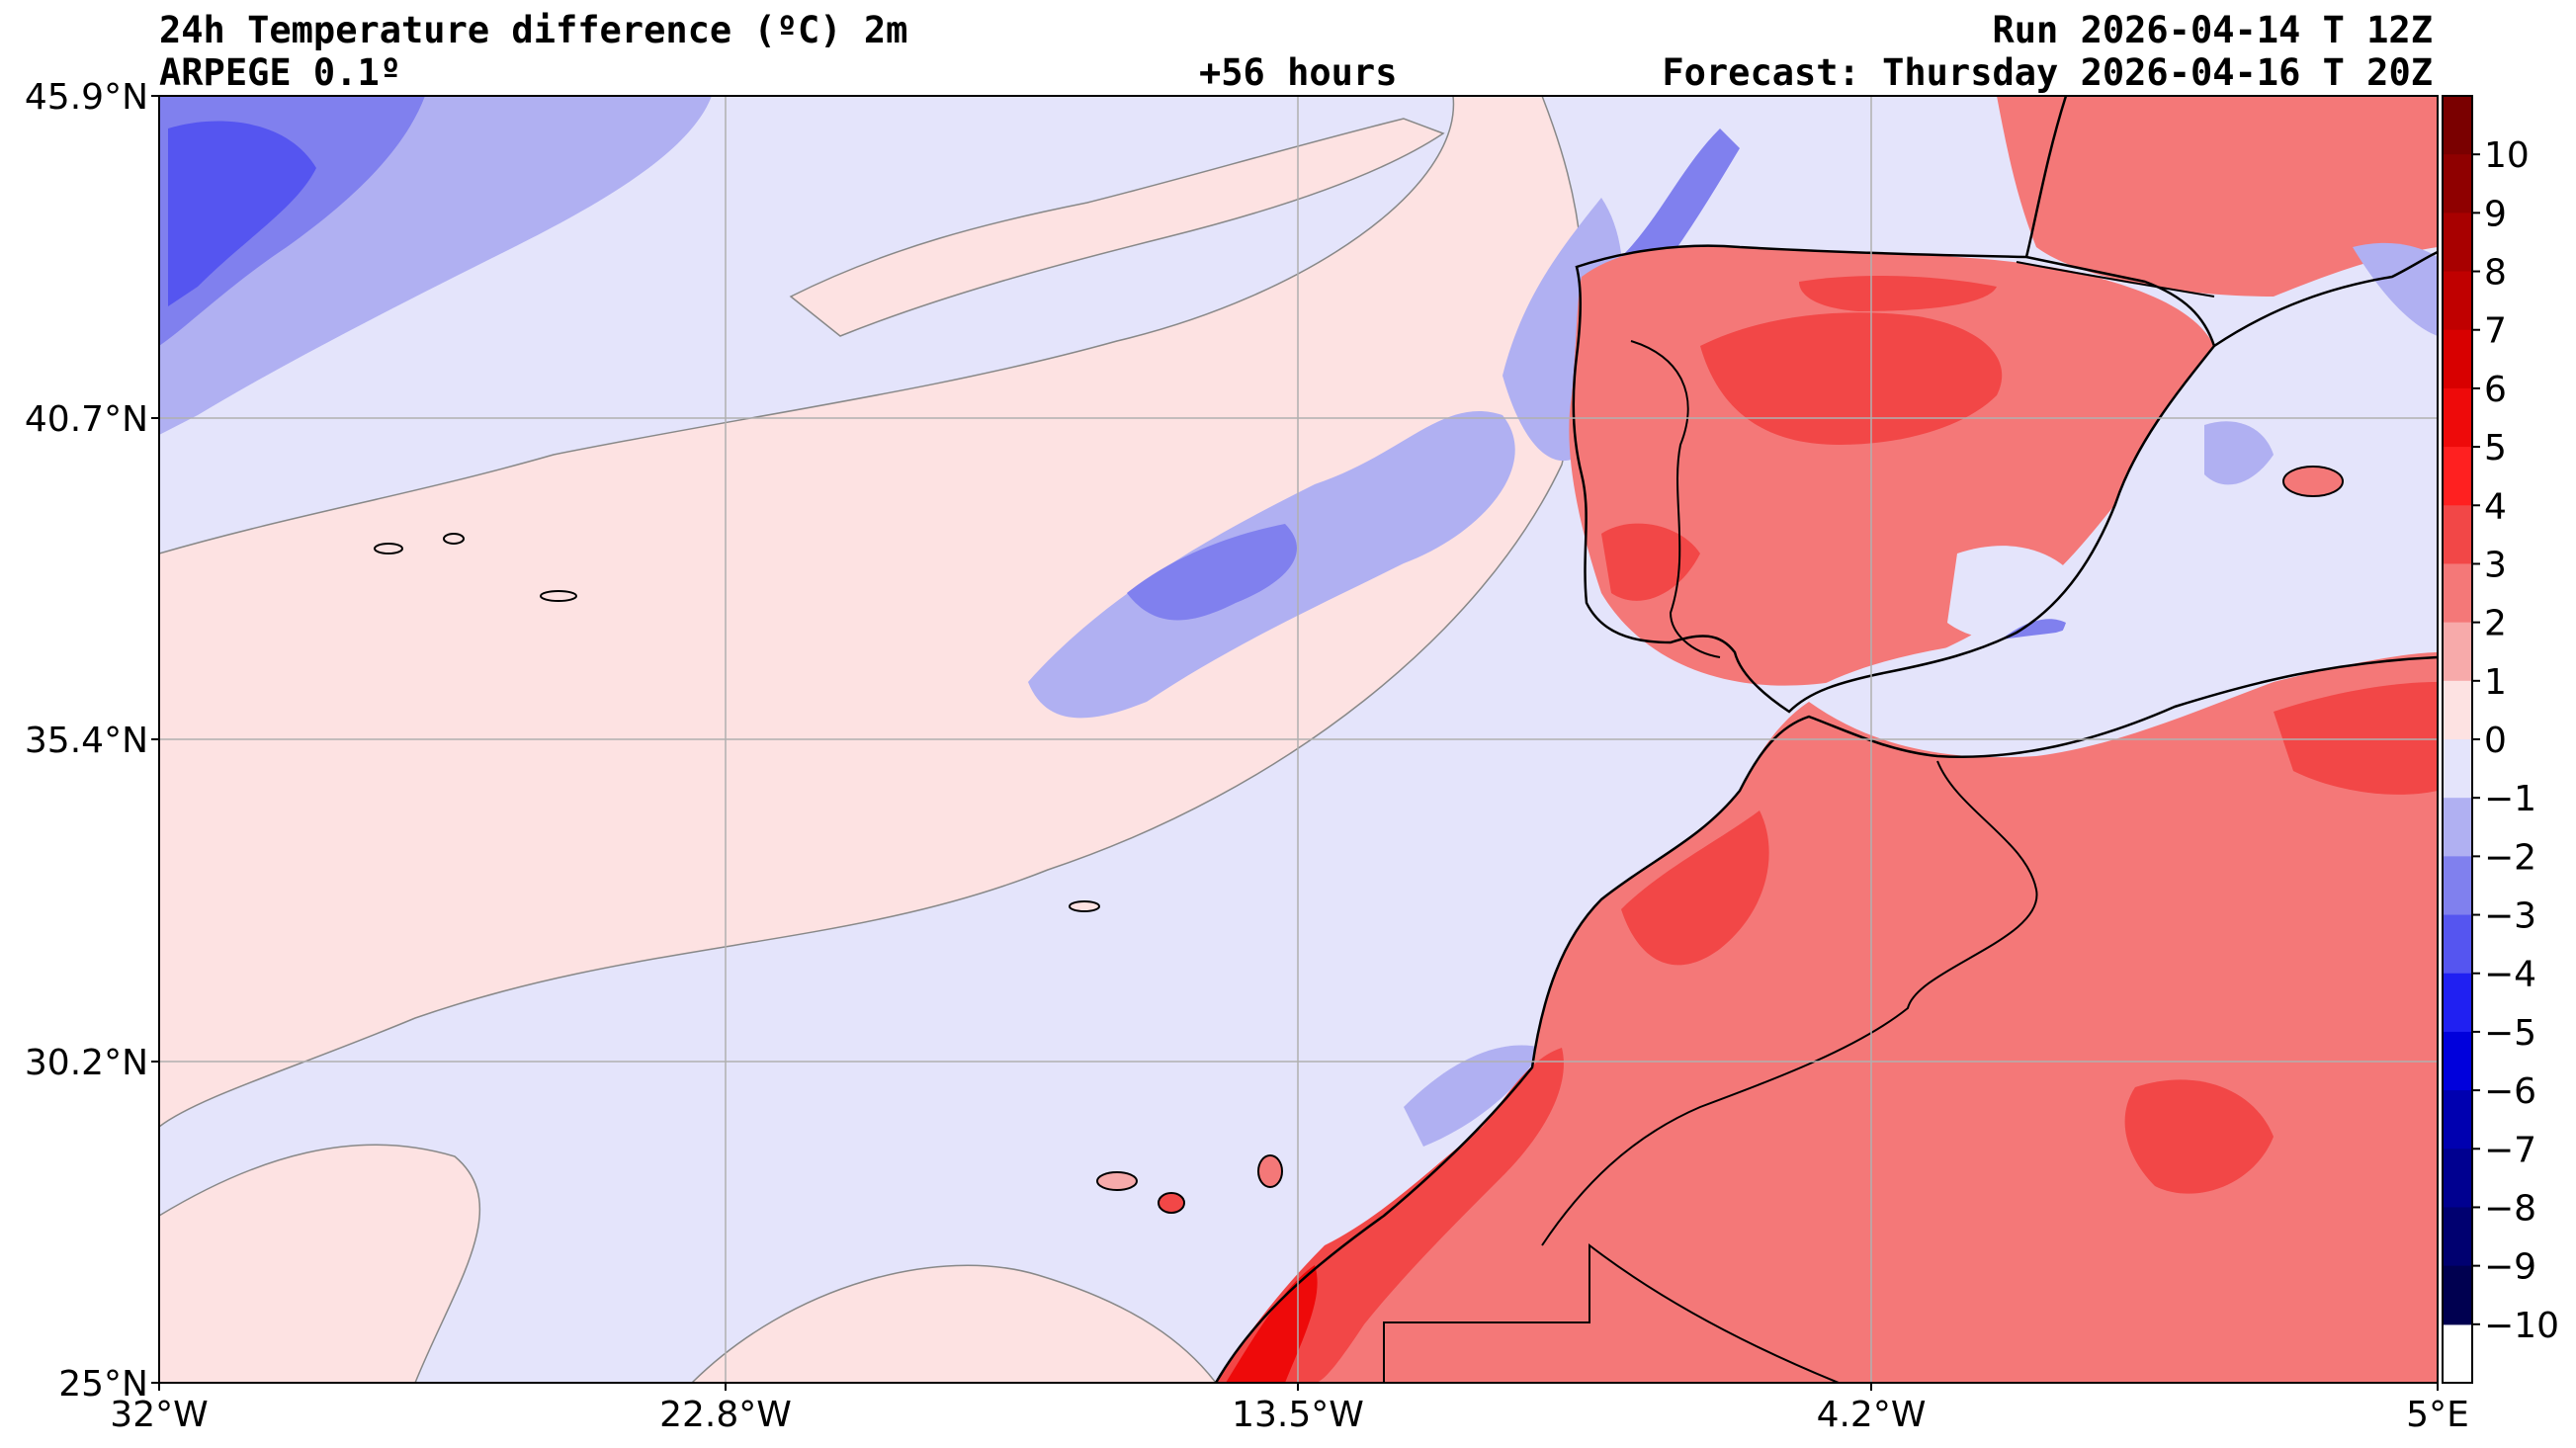  I want to click on cold-patch-morocco-coast, so click(1473, 1096).